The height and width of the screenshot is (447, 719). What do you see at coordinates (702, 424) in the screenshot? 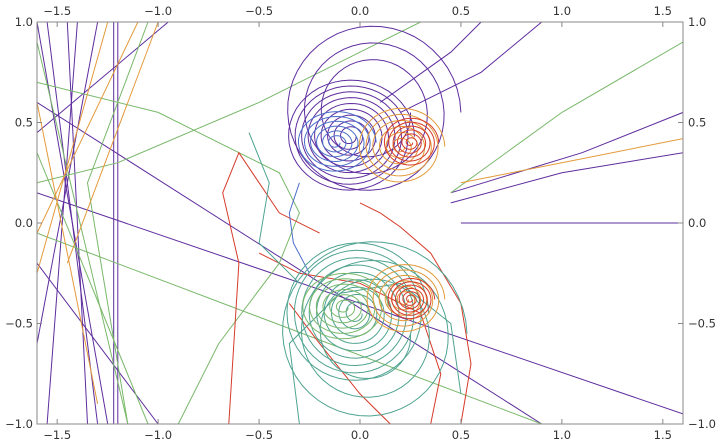
I see `y-tick-label-right: −1.0` at bounding box center [702, 424].